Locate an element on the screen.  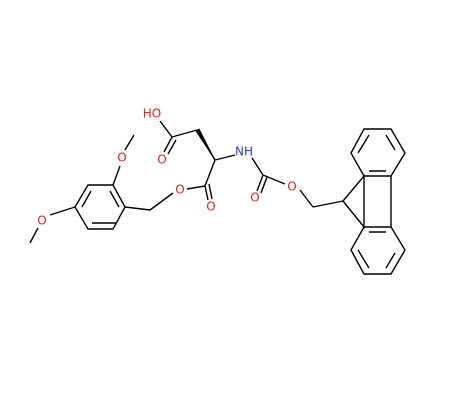
atom-label: HO is located at coordinates (152, 114).